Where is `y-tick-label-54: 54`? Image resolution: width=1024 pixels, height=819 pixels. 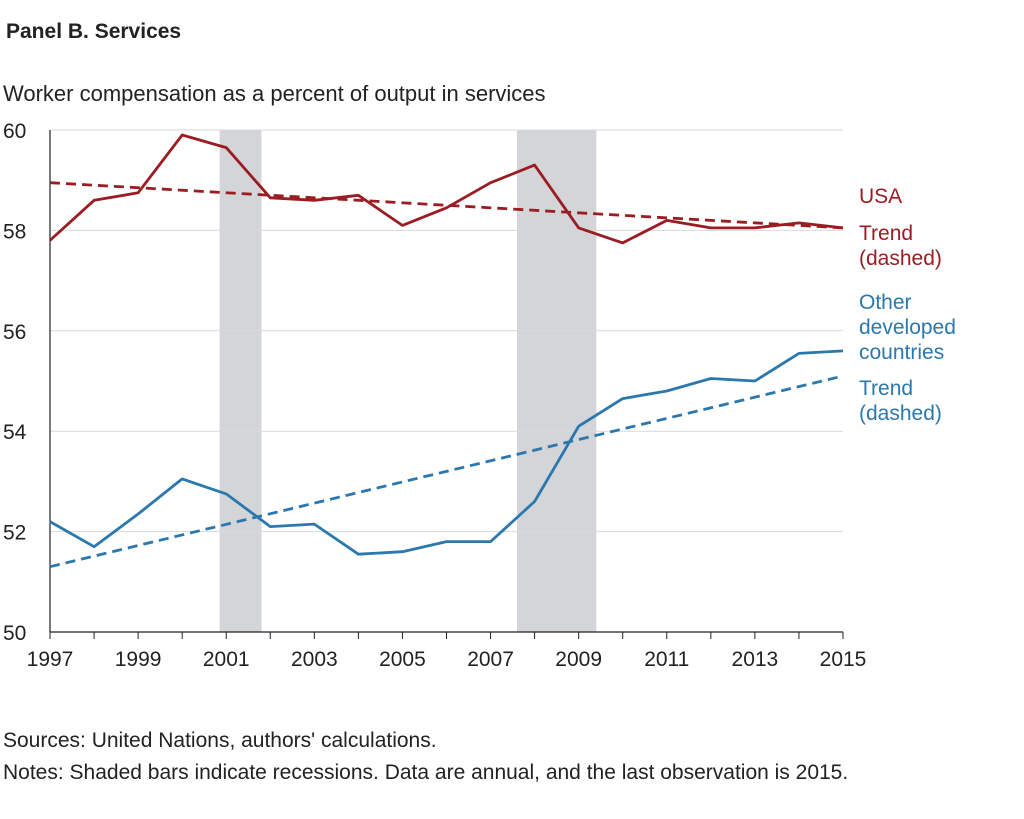 y-tick-label-54: 54 is located at coordinates (15, 432).